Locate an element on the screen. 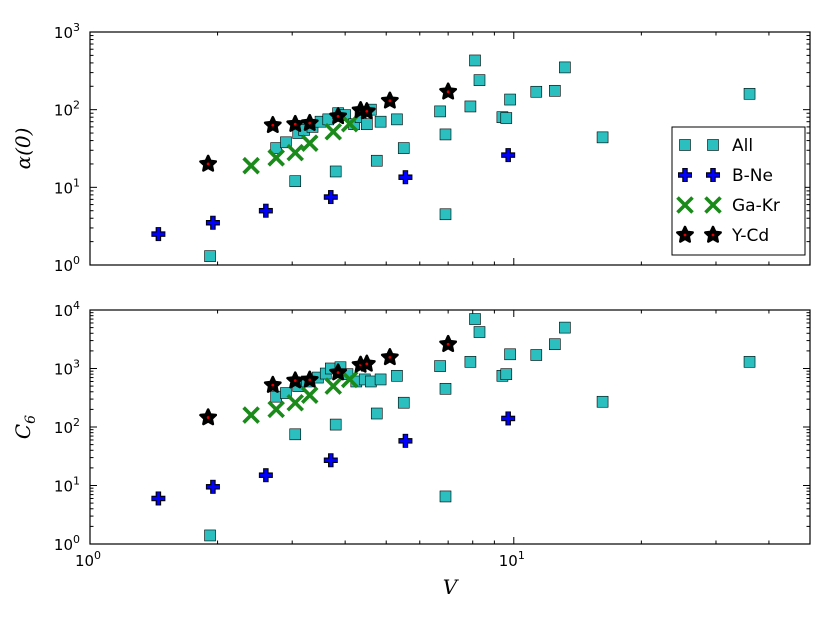 Image resolution: width=830 pixels, height=623 pixels. y-axis-title: α(0) is located at coordinates (23, 149).